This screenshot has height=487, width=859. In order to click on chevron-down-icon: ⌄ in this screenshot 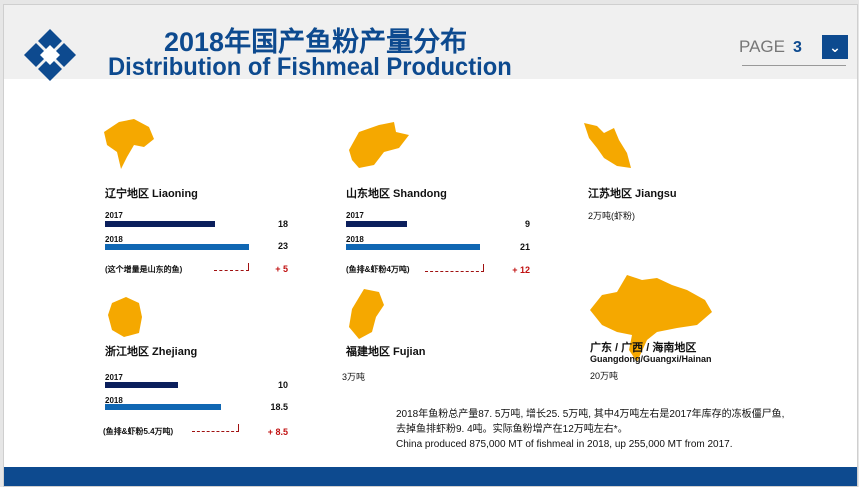, I will do `click(835, 47)`.